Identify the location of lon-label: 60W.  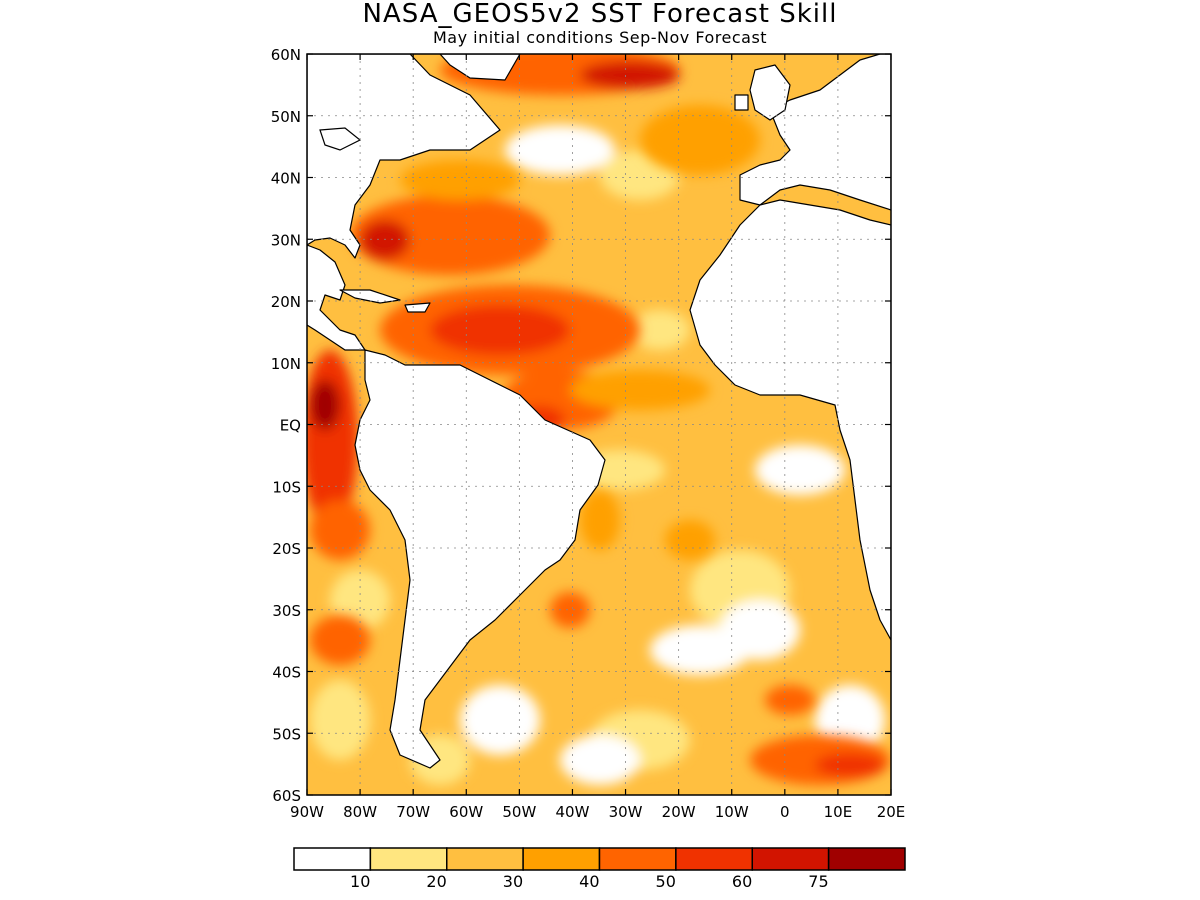
(466, 812).